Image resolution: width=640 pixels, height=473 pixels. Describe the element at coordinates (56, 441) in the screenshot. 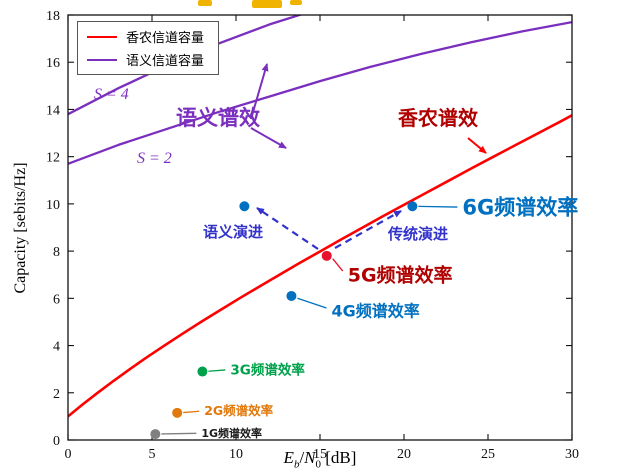

I see `y-tick-label: 0` at that location.